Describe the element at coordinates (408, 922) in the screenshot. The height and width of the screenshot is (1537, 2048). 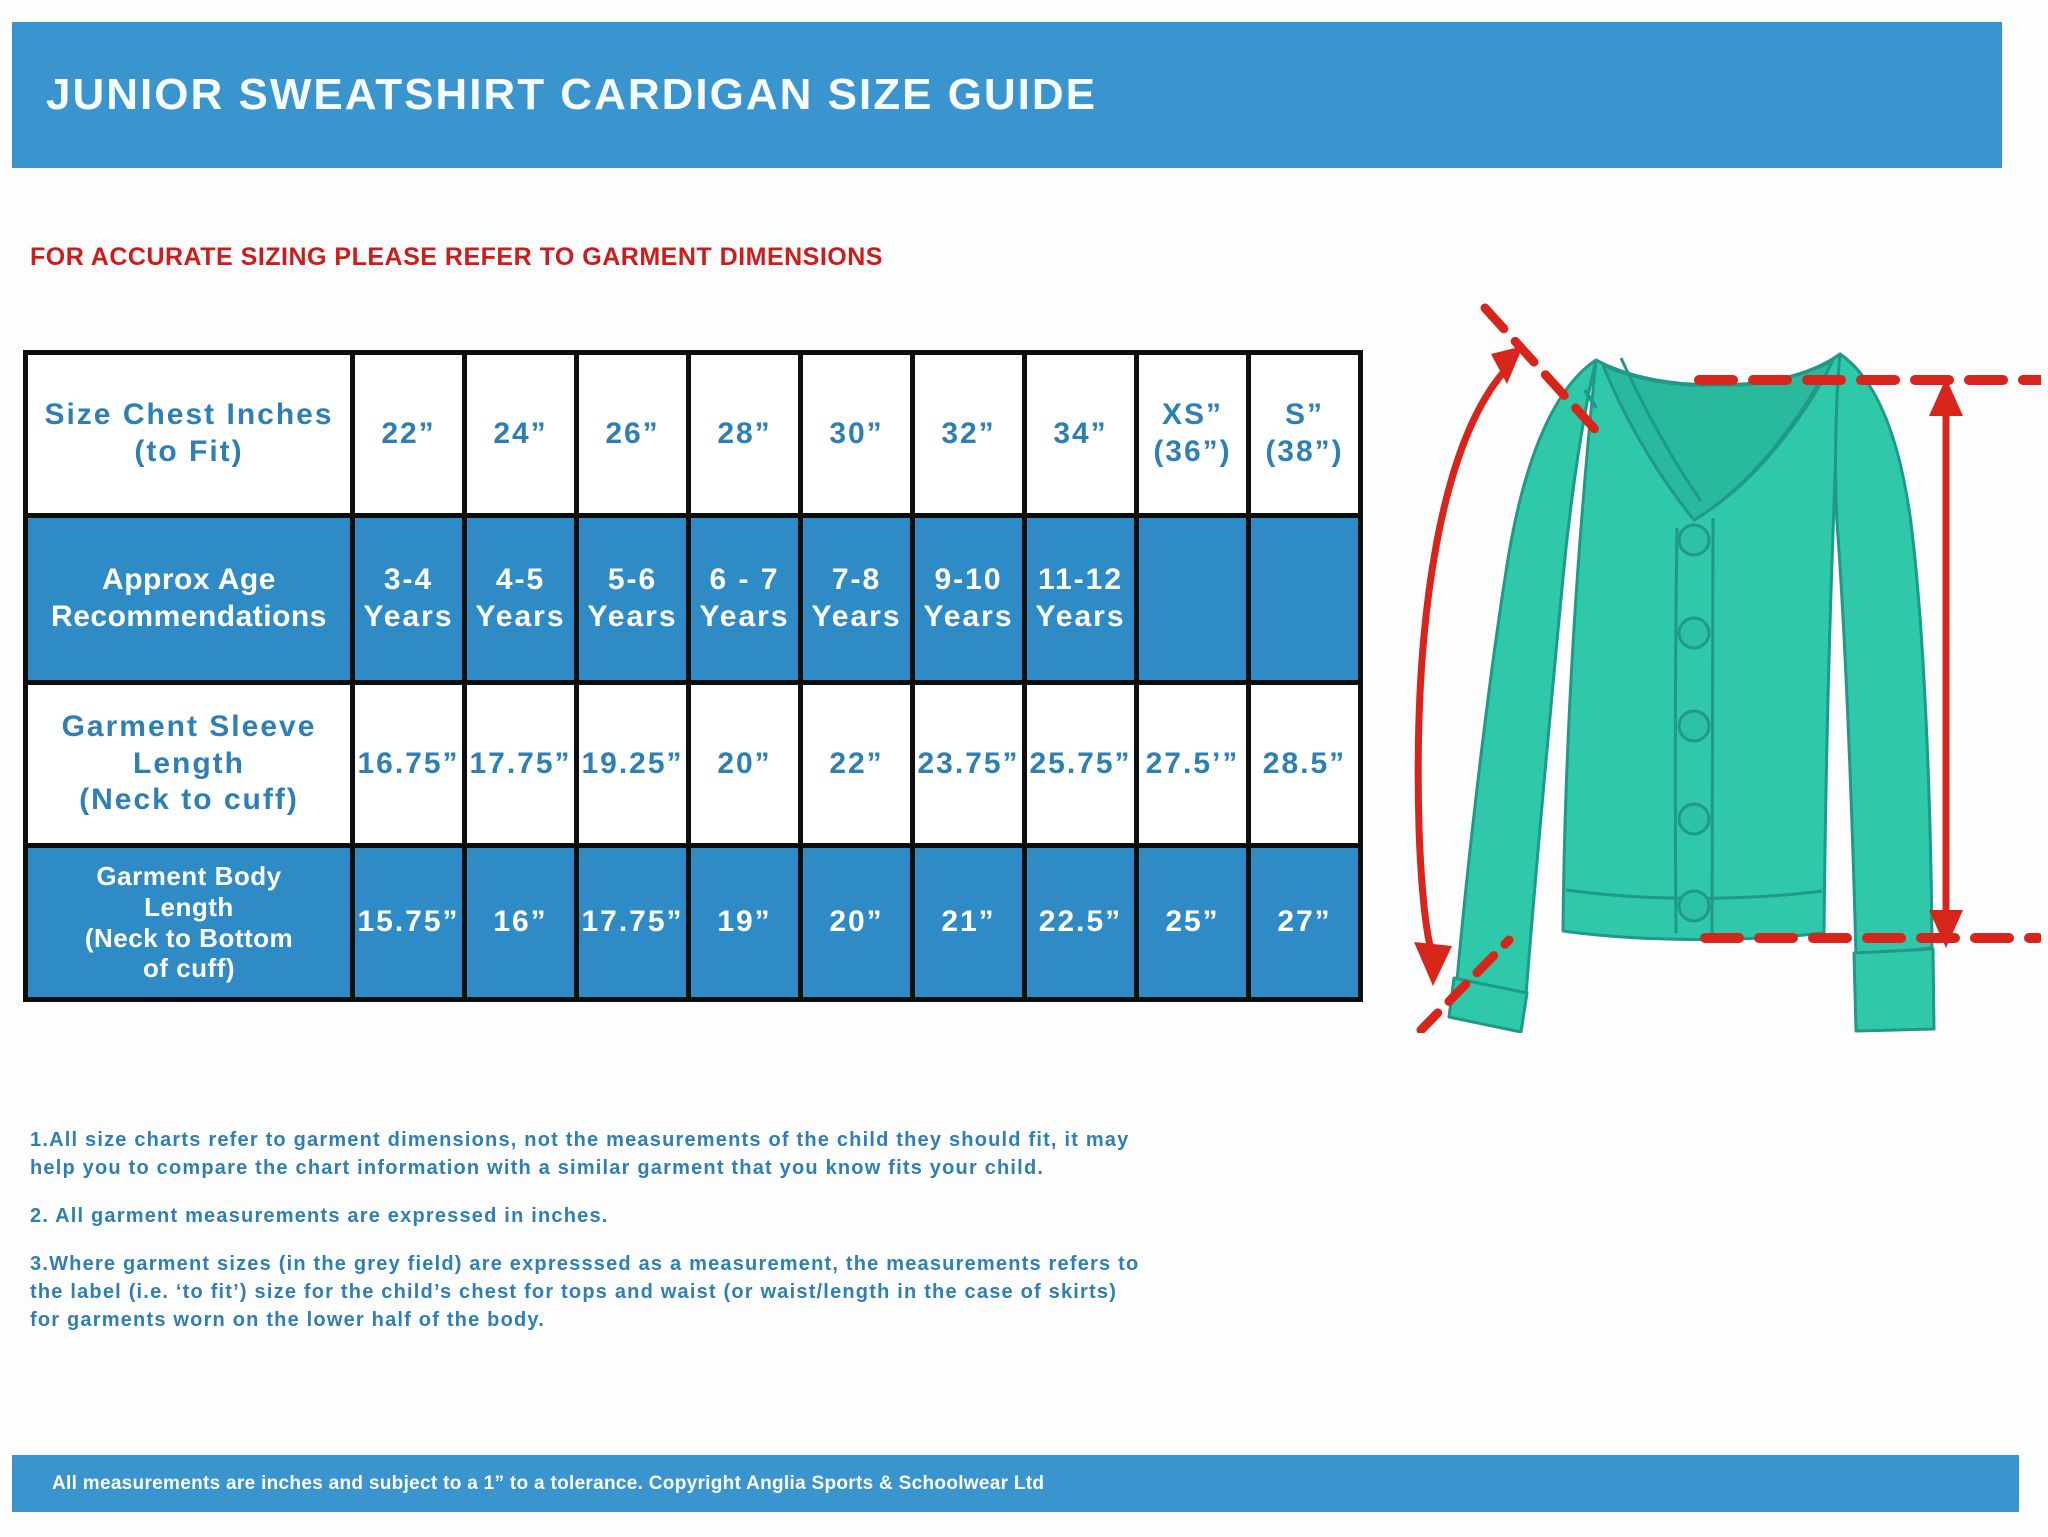
I see `table-cell: 15.75”` at that location.